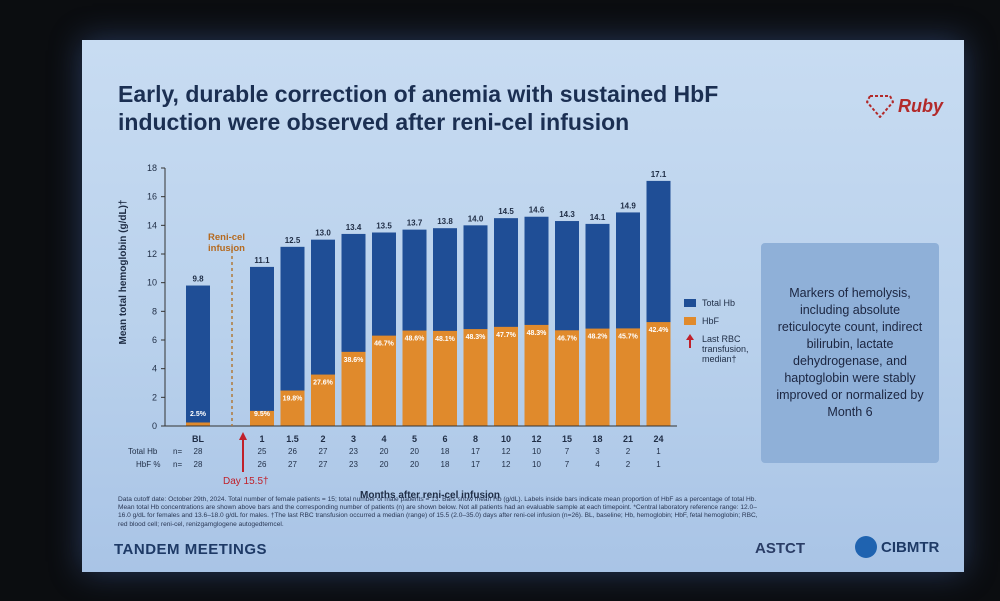 The height and width of the screenshot is (601, 1000). Describe the element at coordinates (323, 233) in the screenshot. I see `total-hb-value-label: 13.0` at that location.